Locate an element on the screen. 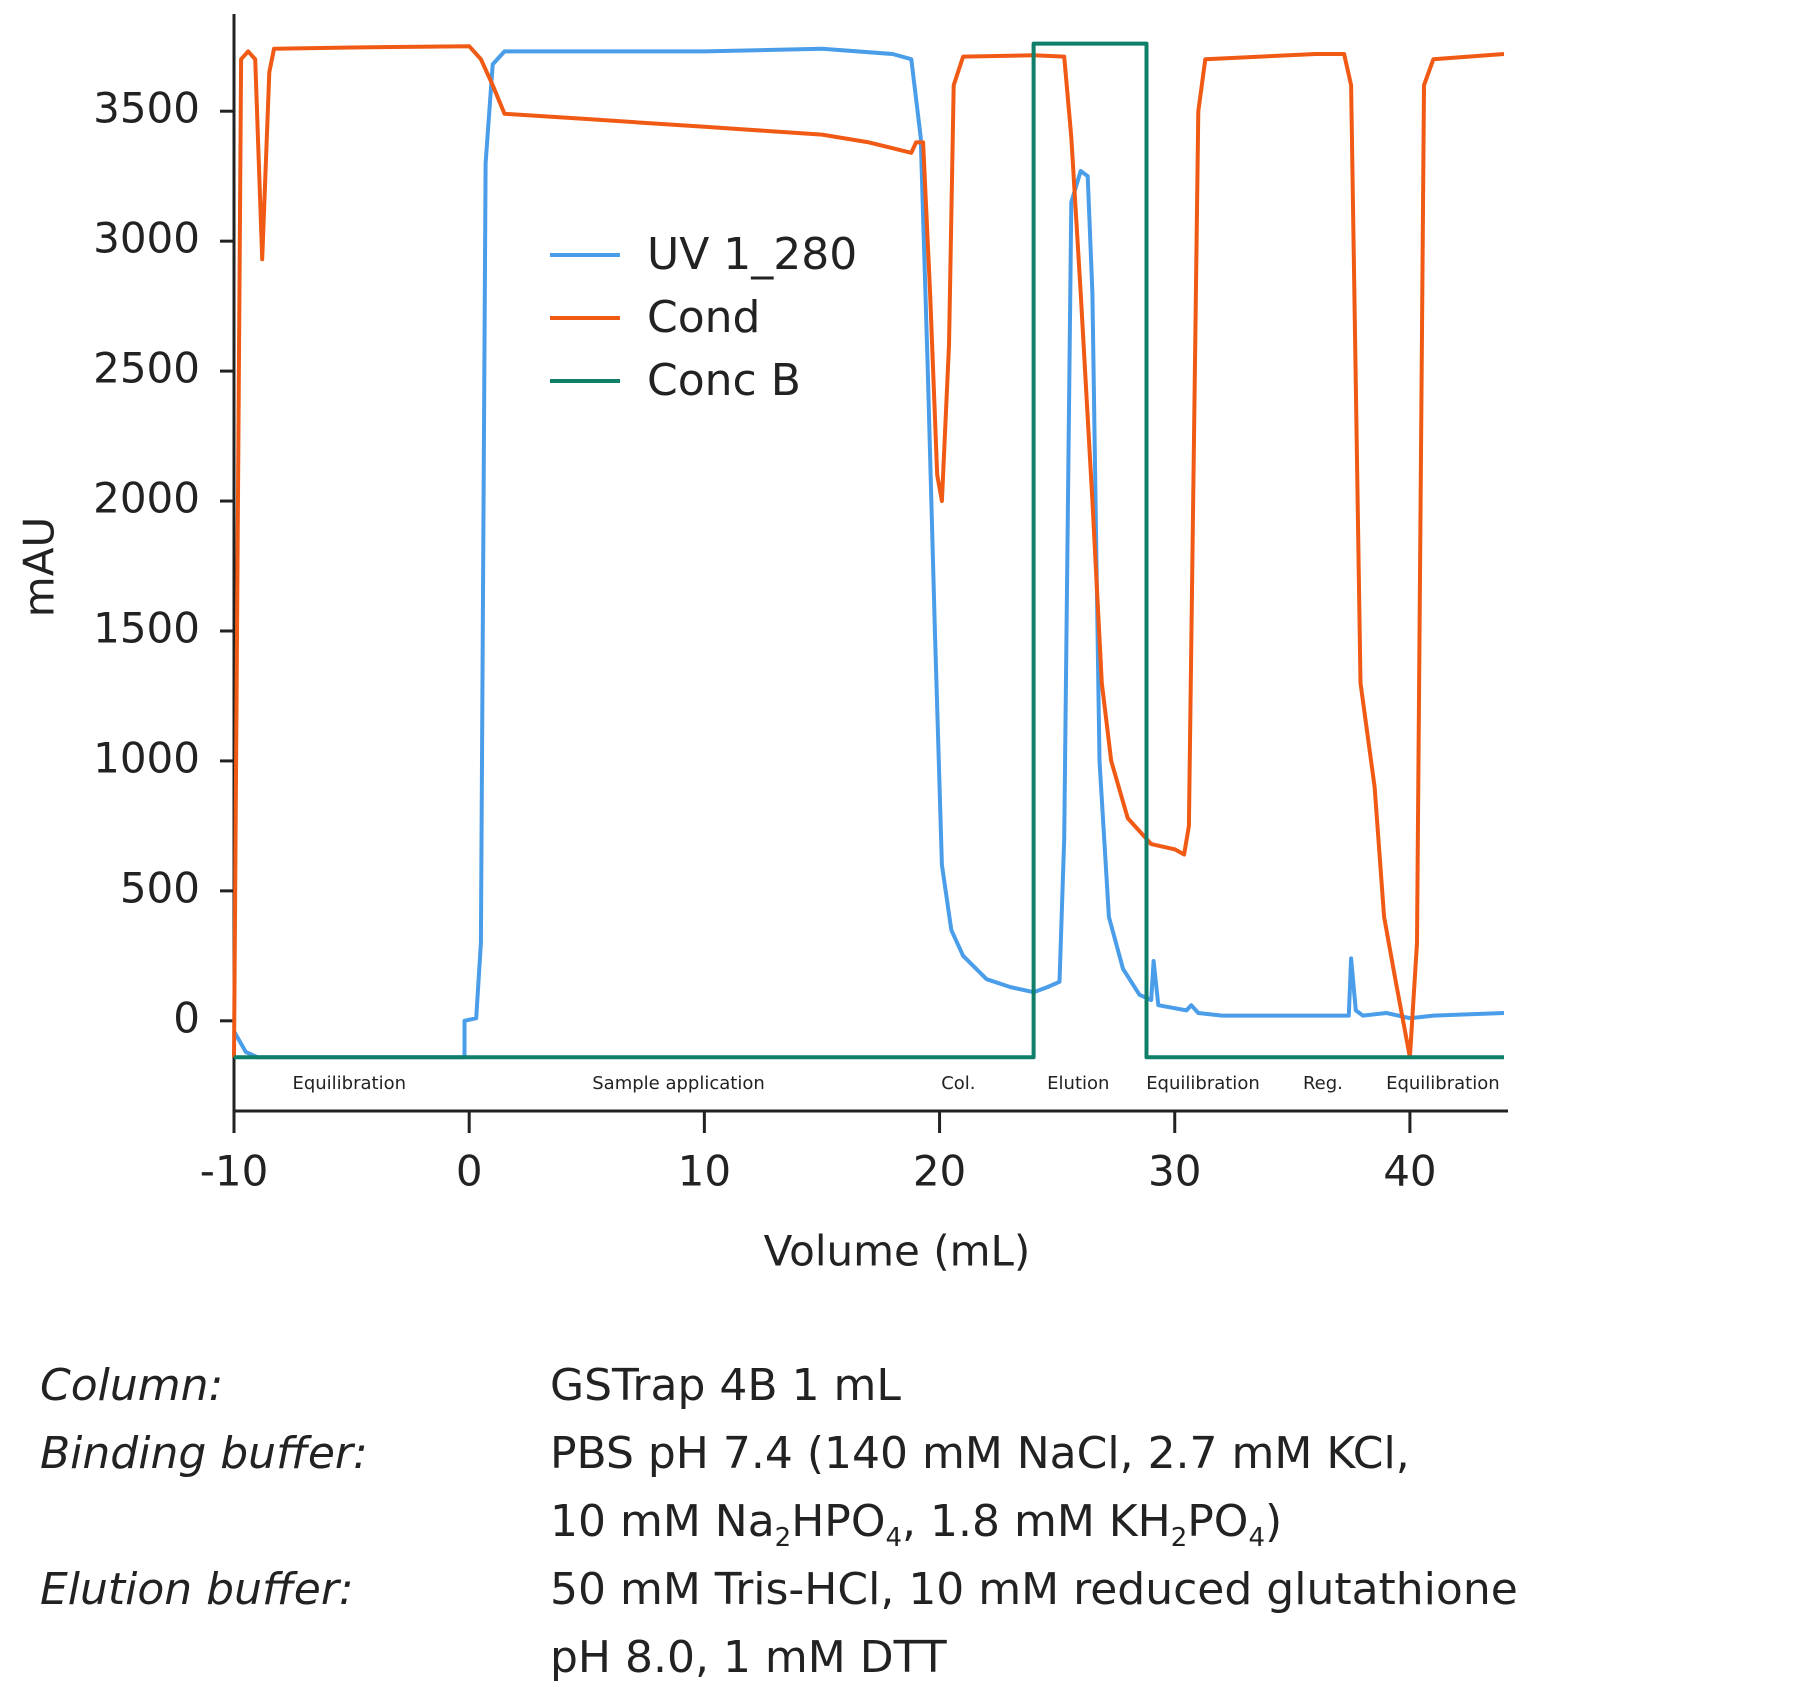 This screenshot has height=1701, width=1806. phase-label: Reg. is located at coordinates (1323, 1083).